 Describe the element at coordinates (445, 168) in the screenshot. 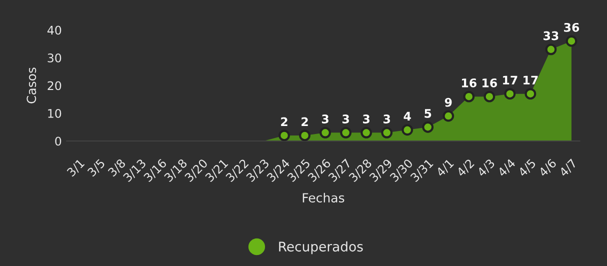

I see `x-tick-label: 4/1` at that location.